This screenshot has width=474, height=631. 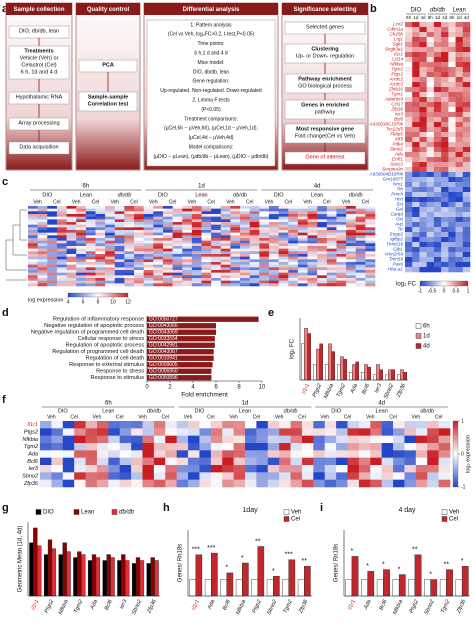 I want to click on flow-text: Clustering, so click(x=324, y=49).